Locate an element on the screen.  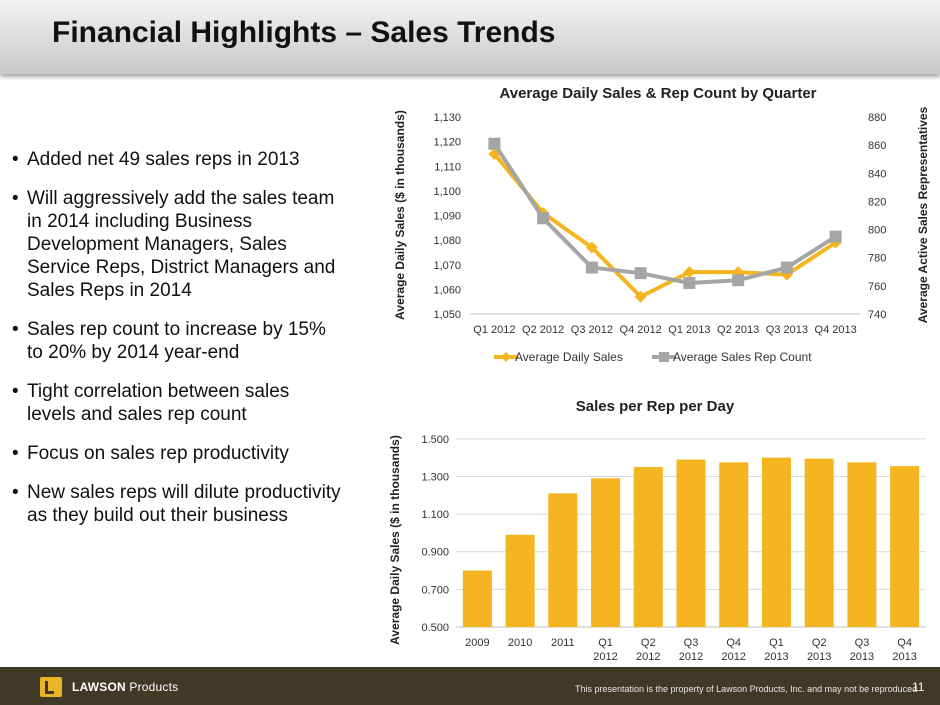
y-tick-label: 1,070 is located at coordinates (447, 266).